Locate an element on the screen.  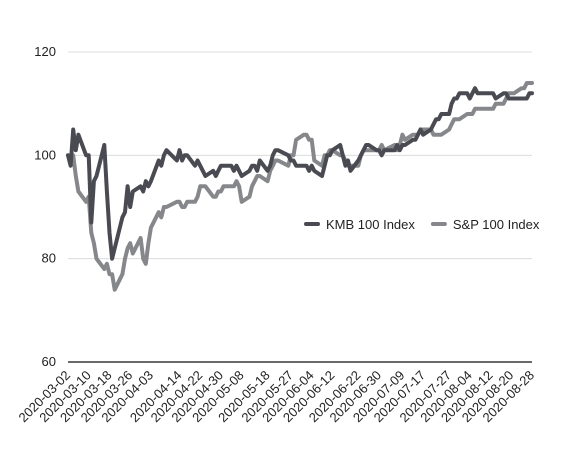
y-tick-label: 120 is located at coordinates (45, 51).